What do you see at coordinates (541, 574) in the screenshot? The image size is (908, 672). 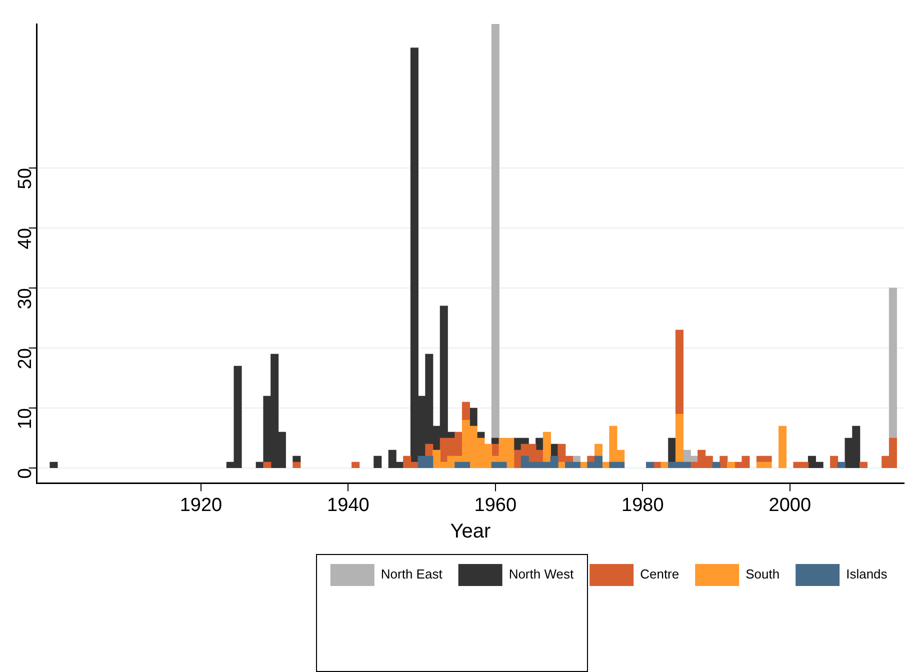 I see `legend-label: North West` at bounding box center [541, 574].